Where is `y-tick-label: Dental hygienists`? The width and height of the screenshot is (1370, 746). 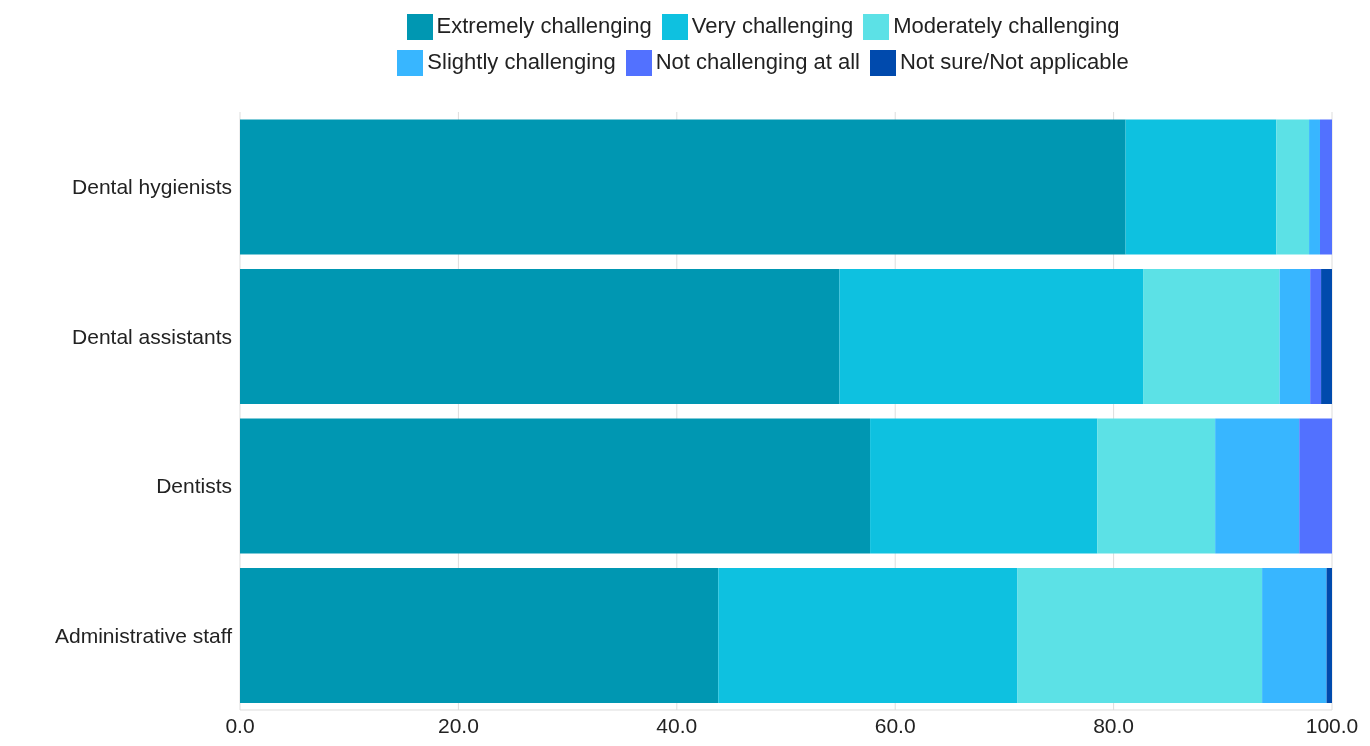
y-tick-label: Dental hygienists is located at coordinates (152, 187).